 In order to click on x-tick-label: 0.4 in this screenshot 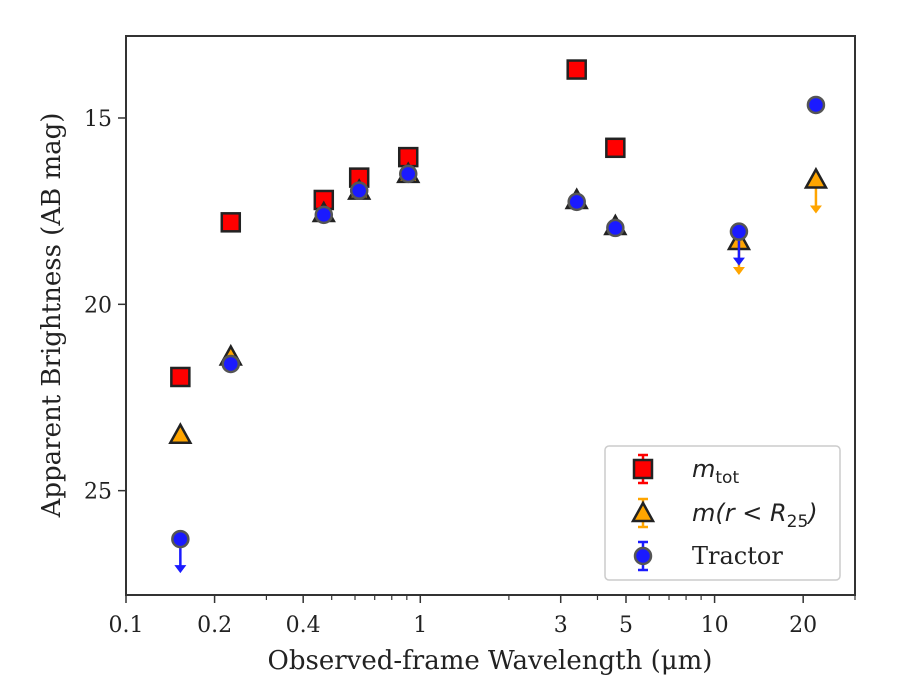, I will do `click(303, 625)`.